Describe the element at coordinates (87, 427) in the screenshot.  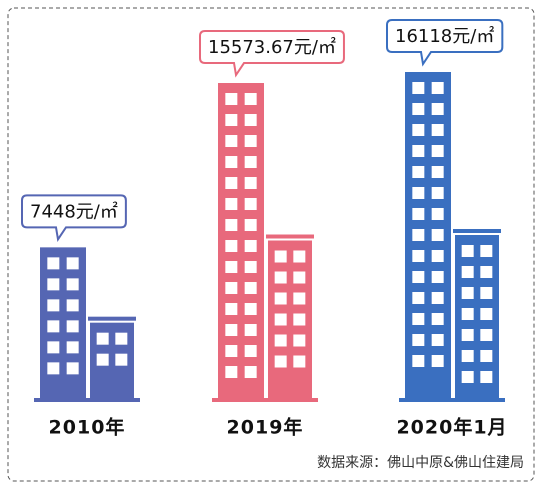
I see `x-tick-label: 2010年` at that location.